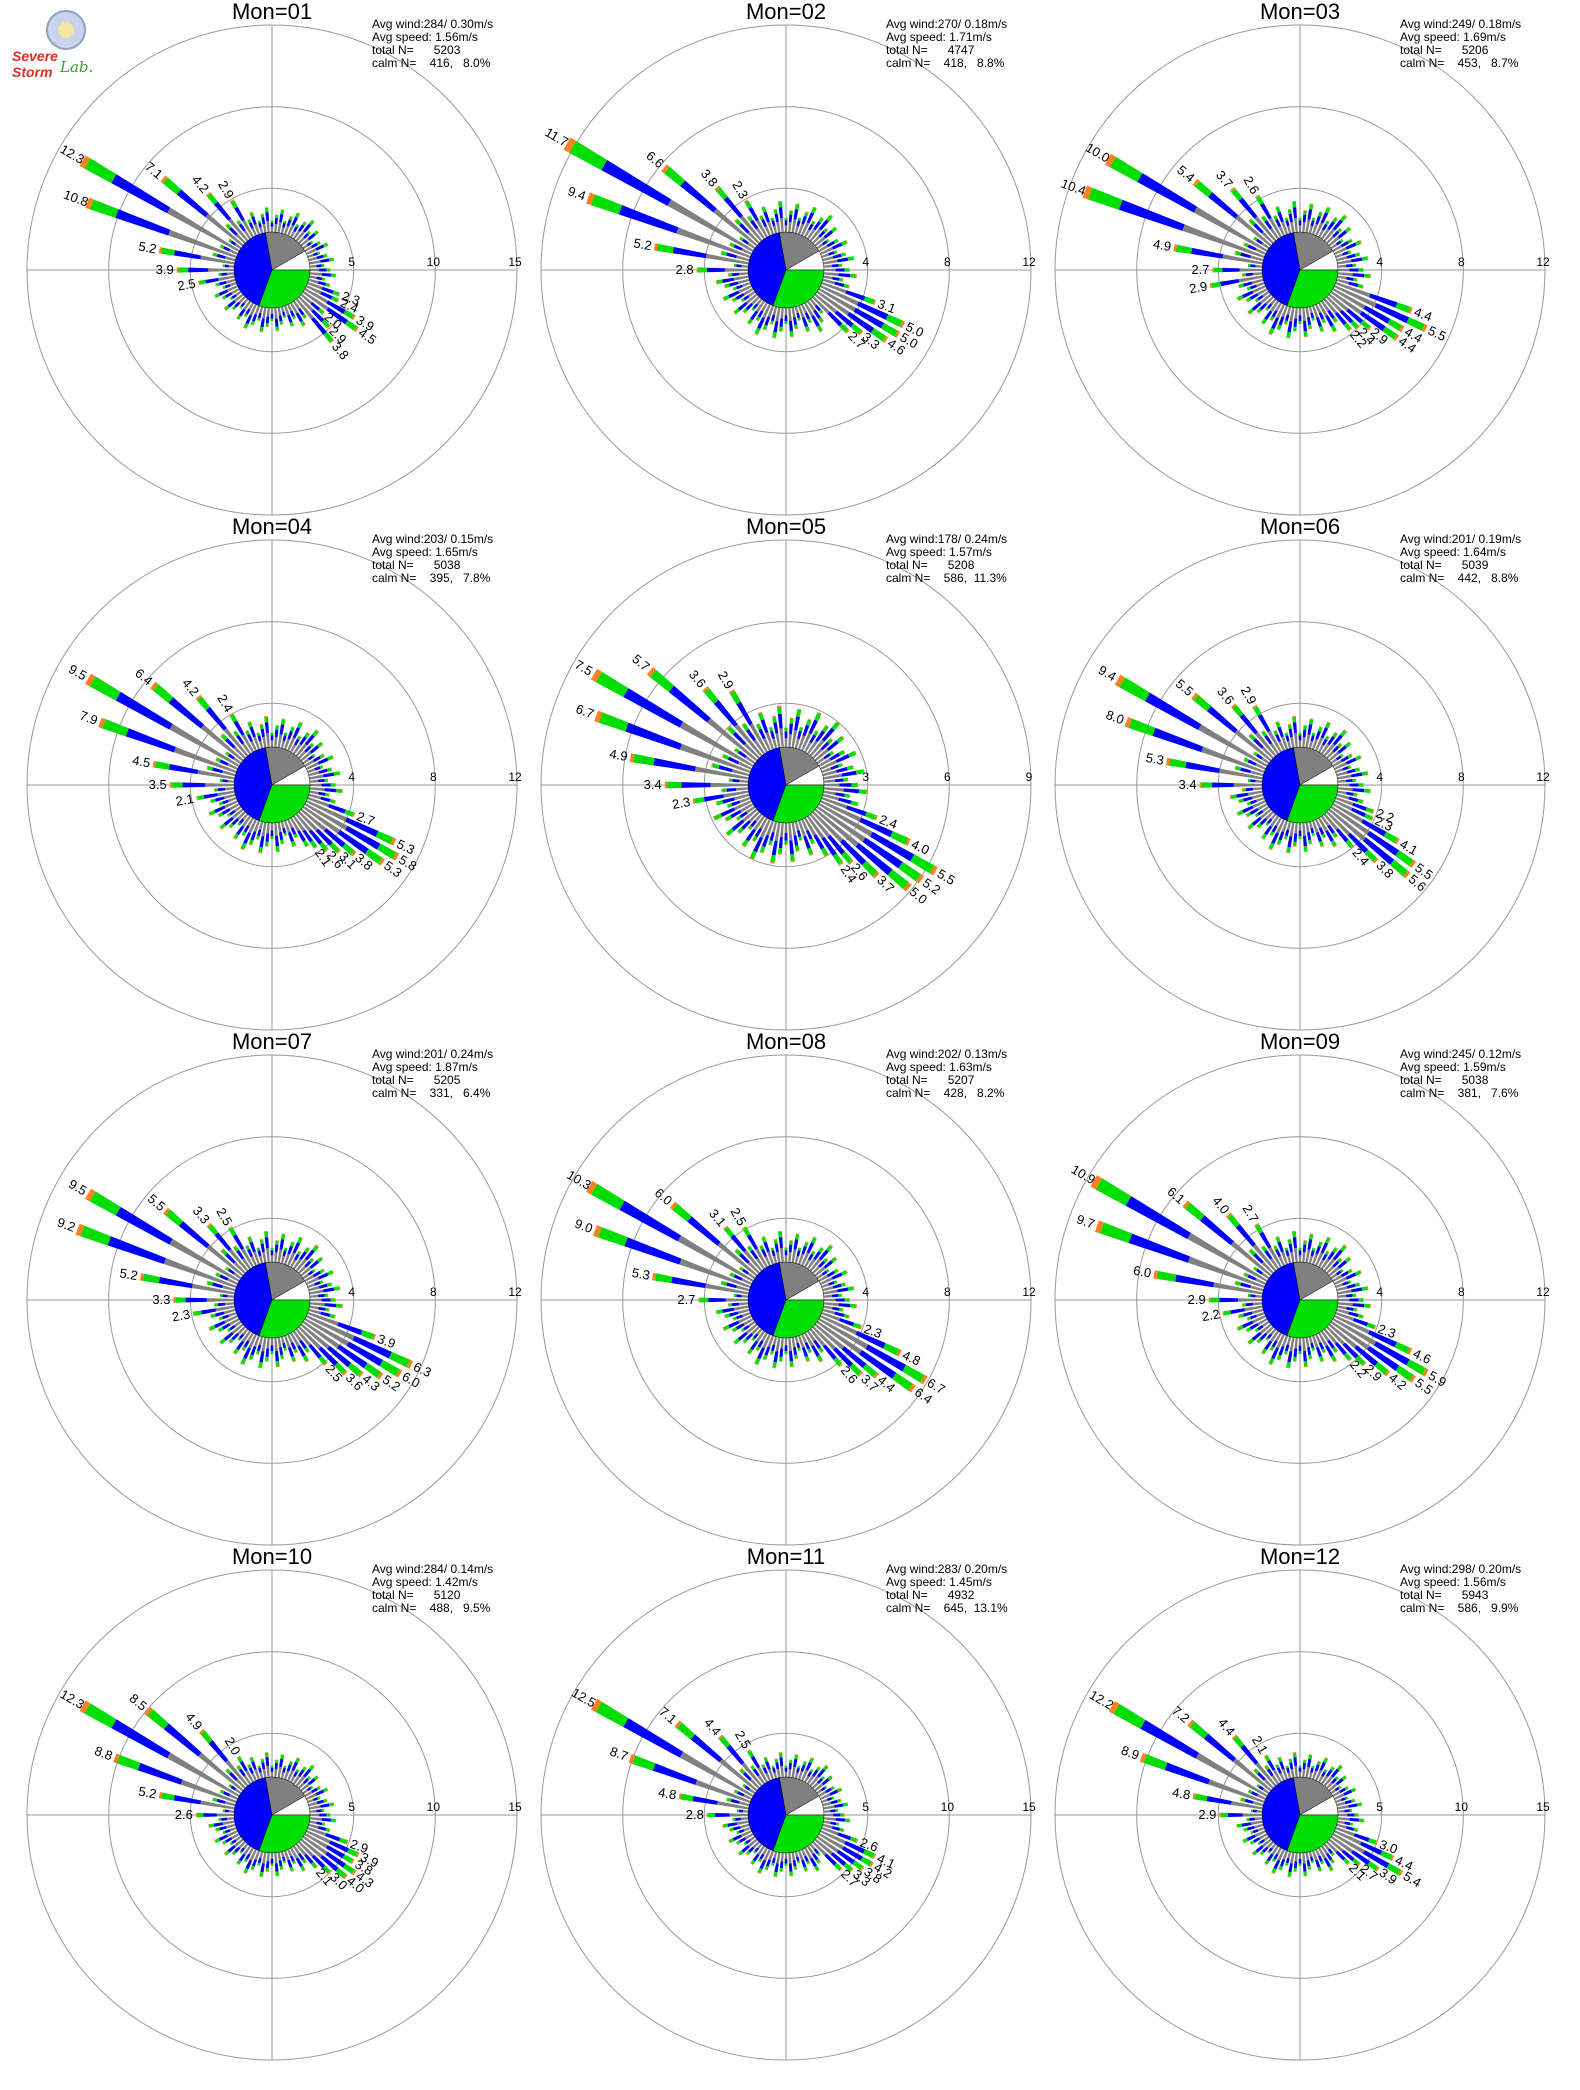 Image resolution: width=1580 pixels, height=2090 pixels. What do you see at coordinates (425, 552) in the screenshot?
I see `avg-speed-text: Avg speed: 1.65m/s` at bounding box center [425, 552].